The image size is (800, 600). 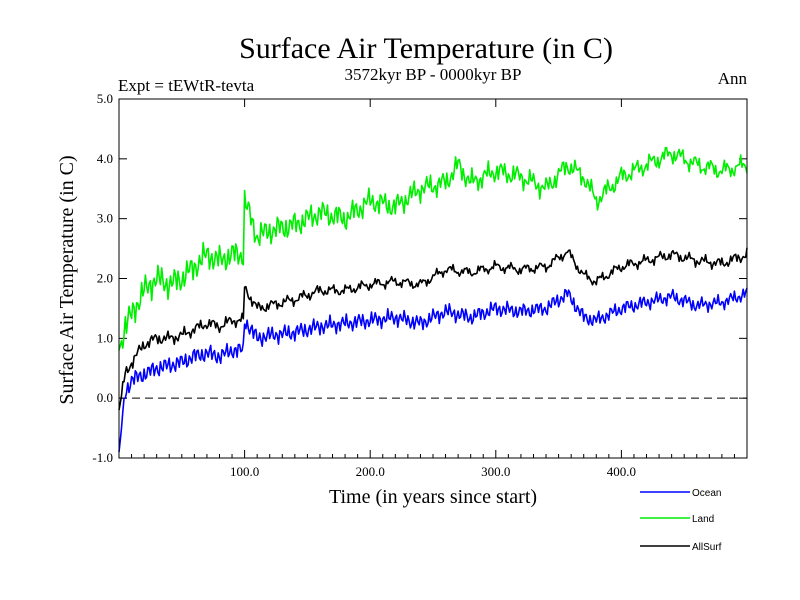 I want to click on chart-title: Surface Air Temperature (in C), so click(x=426, y=48).